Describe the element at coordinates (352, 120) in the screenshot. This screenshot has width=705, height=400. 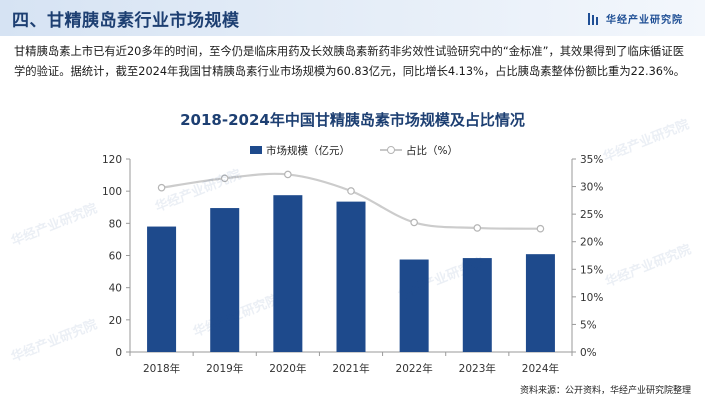
I see `chart-title: 2018-2024年中国甘精胰岛素市场规模及占比情况` at that location.